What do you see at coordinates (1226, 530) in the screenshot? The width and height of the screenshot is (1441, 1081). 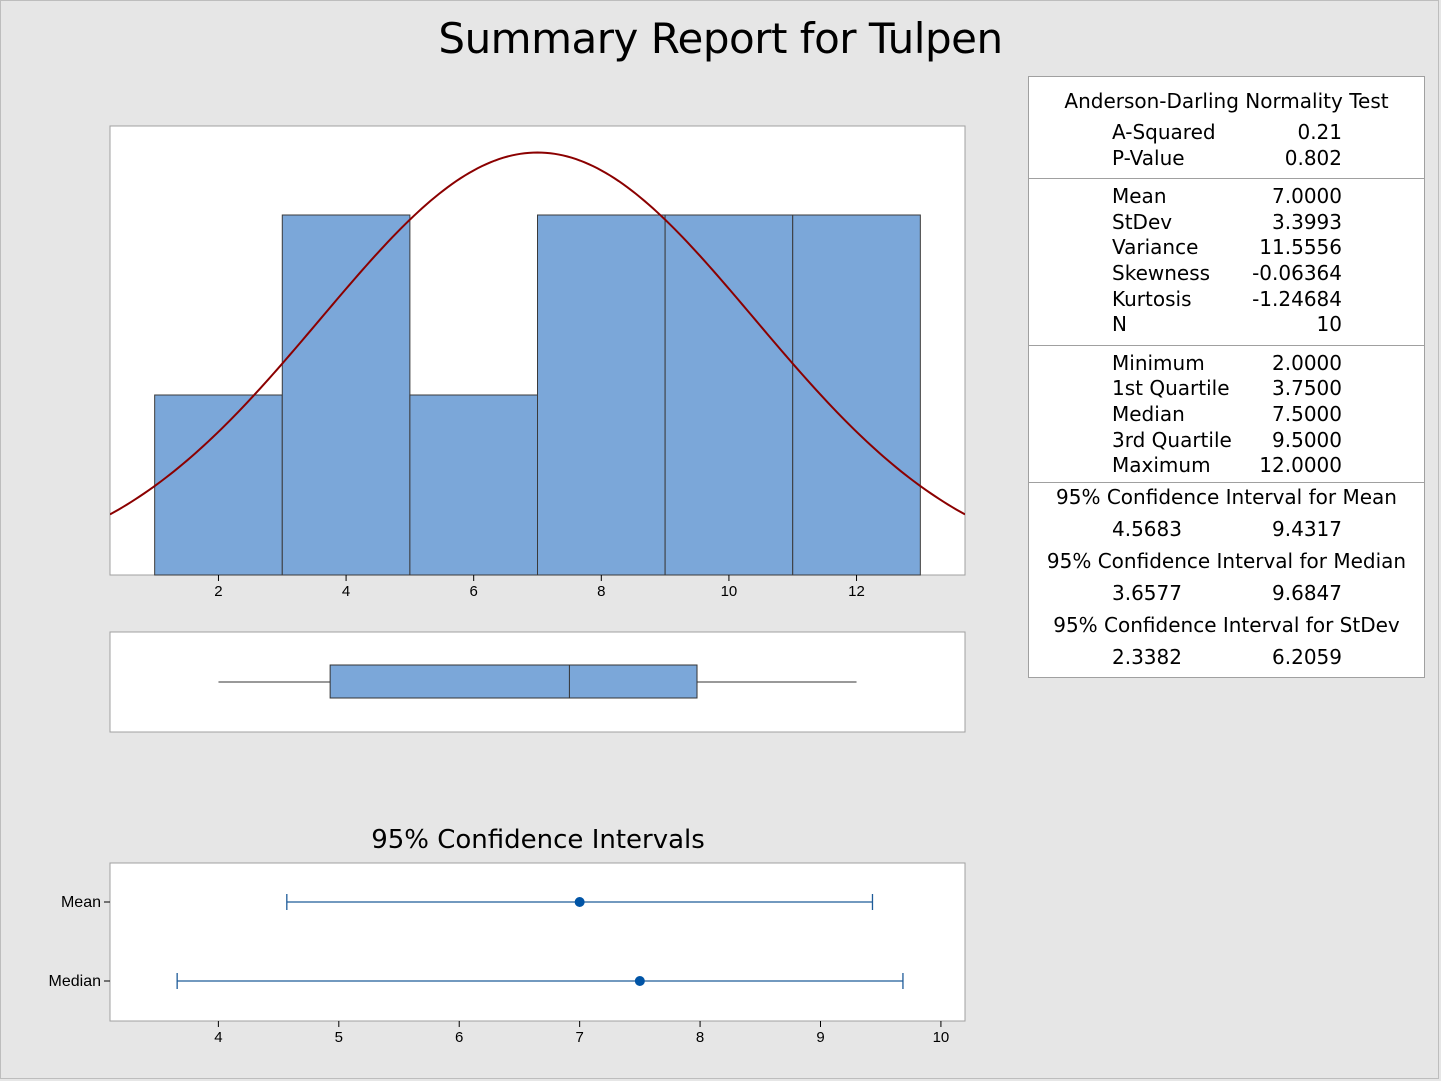 I see `ci-mean-row: 4.5683 9.4317` at bounding box center [1226, 530].